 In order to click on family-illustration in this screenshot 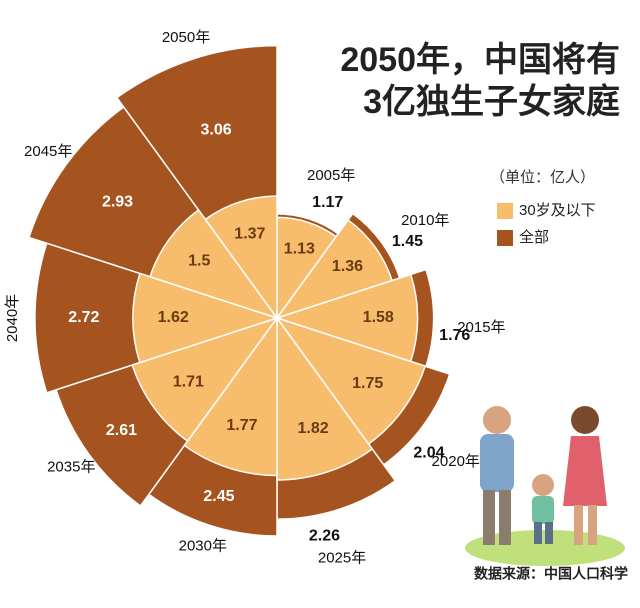, I will do `click(545, 486)`.